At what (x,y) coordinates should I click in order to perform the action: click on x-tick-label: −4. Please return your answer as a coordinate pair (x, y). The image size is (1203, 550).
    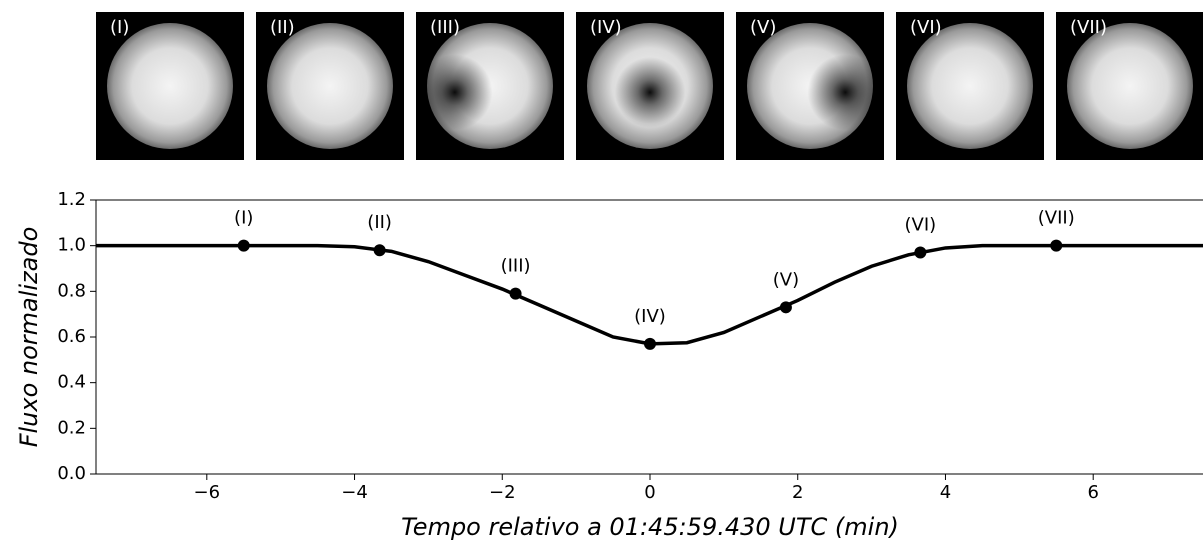
    Looking at the image, I should click on (354, 492).